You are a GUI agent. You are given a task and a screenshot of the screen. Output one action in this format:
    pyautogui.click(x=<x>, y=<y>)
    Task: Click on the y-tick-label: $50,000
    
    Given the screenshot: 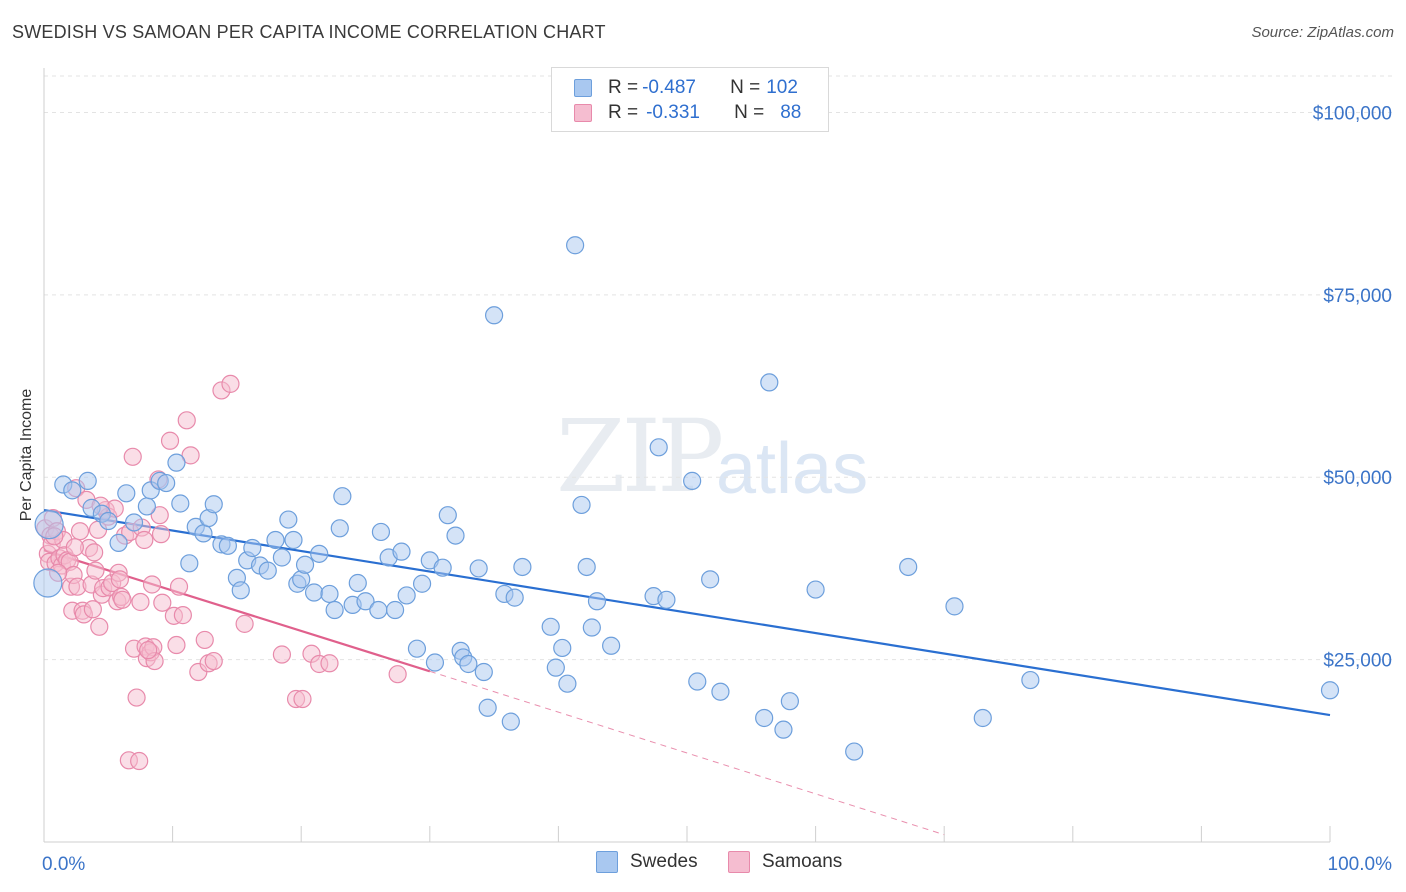 What is the action you would take?
    pyautogui.click(x=1357, y=478)
    